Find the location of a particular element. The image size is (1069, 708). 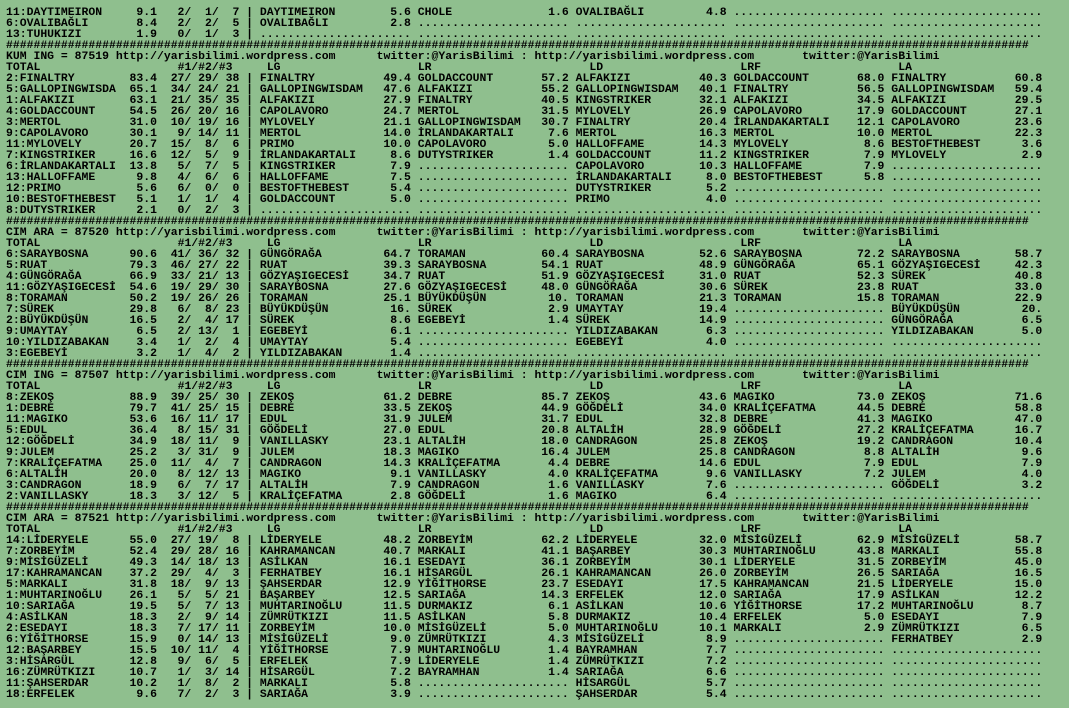

total-score: 65.1 is located at coordinates (143, 89).